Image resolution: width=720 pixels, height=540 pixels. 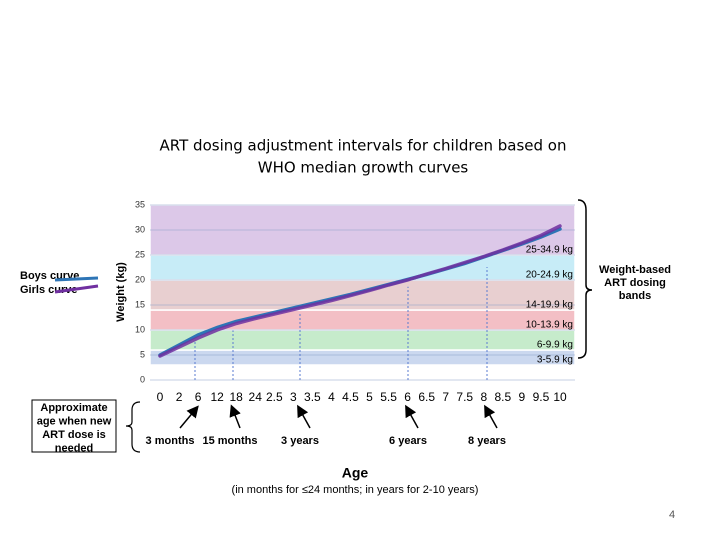 What do you see at coordinates (549, 305) in the screenshot?
I see `band-label: 14-19.9 kg` at bounding box center [549, 305].